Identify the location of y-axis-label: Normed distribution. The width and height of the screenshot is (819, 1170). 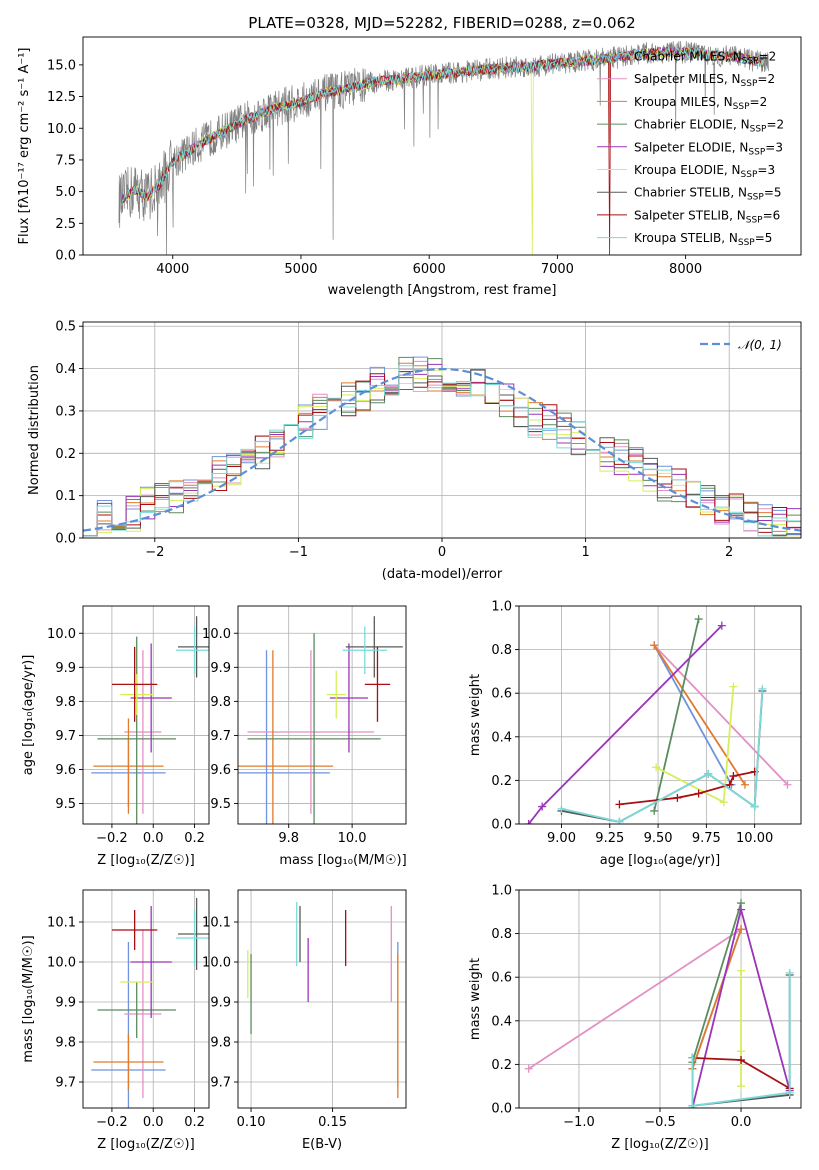
(34, 430).